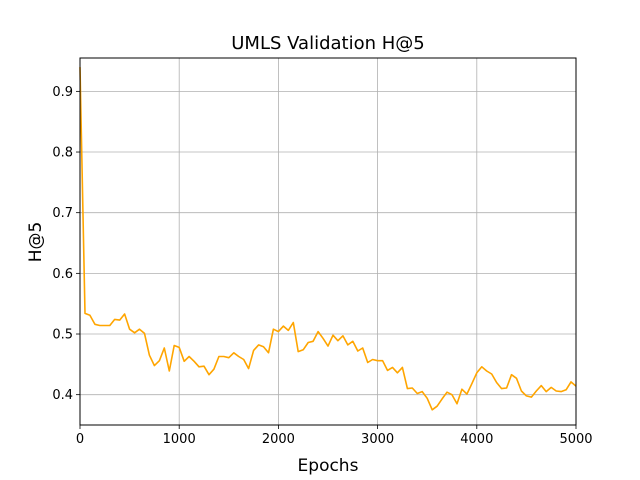 The height and width of the screenshot is (480, 640). Describe the element at coordinates (62, 153) in the screenshot. I see `y-tick-label: 0.8` at that location.